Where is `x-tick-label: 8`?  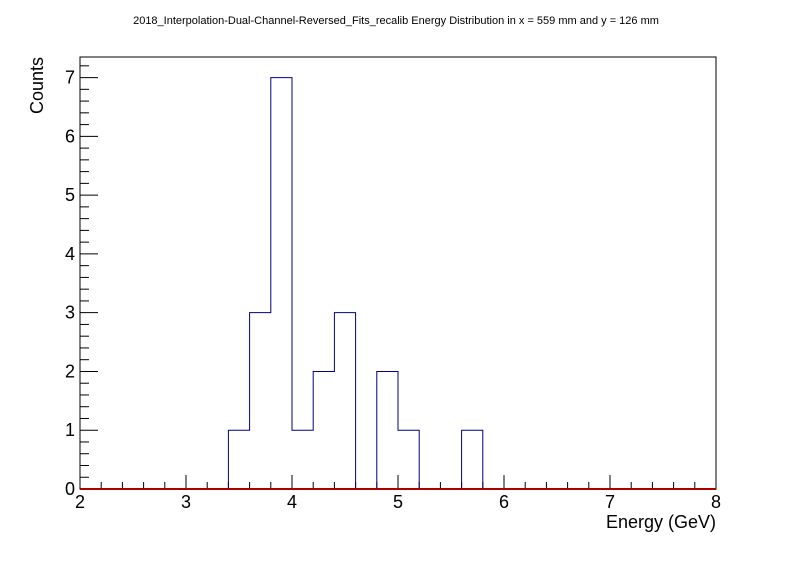 x-tick-label: 8 is located at coordinates (716, 502).